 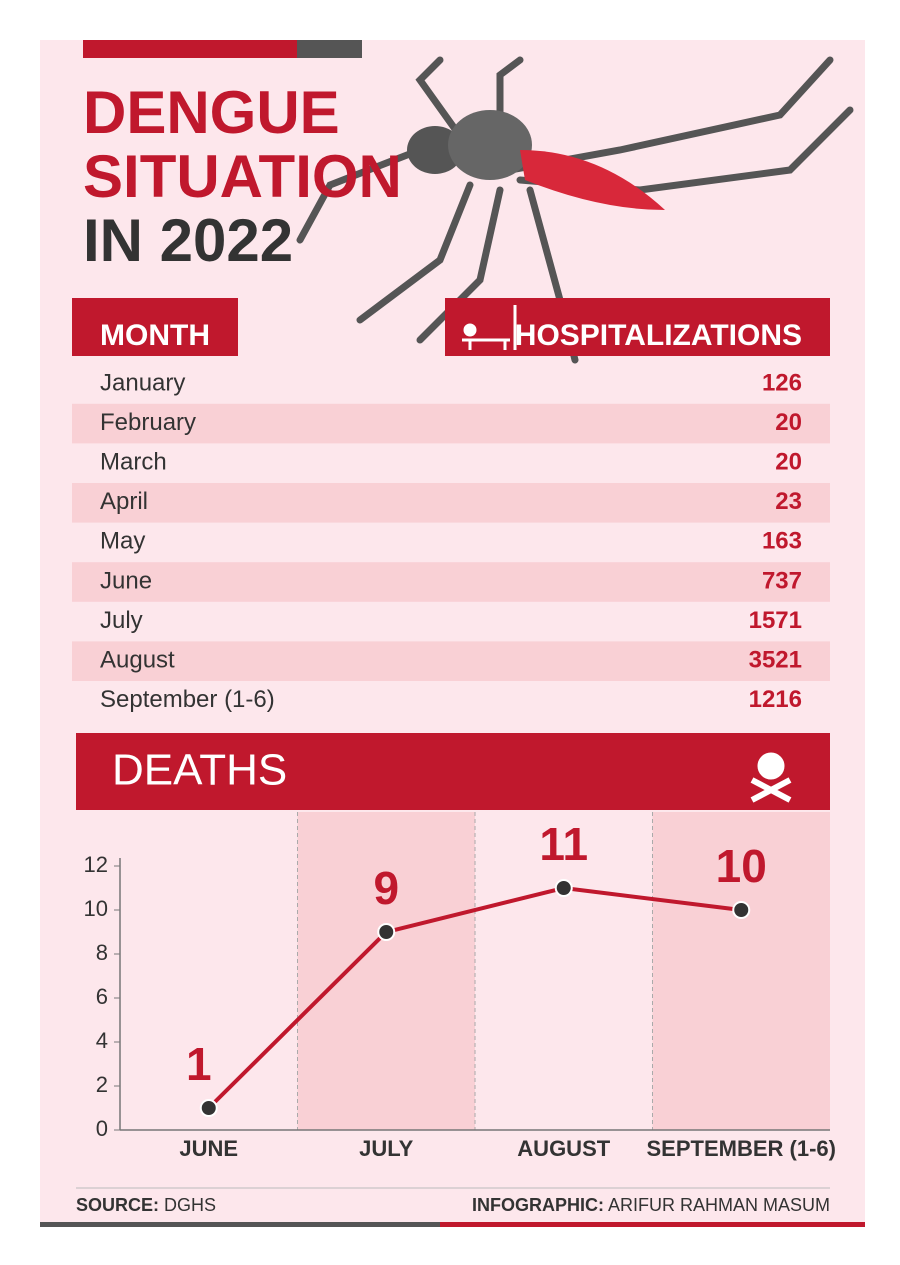 I want to click on month: June, so click(x=126, y=580).